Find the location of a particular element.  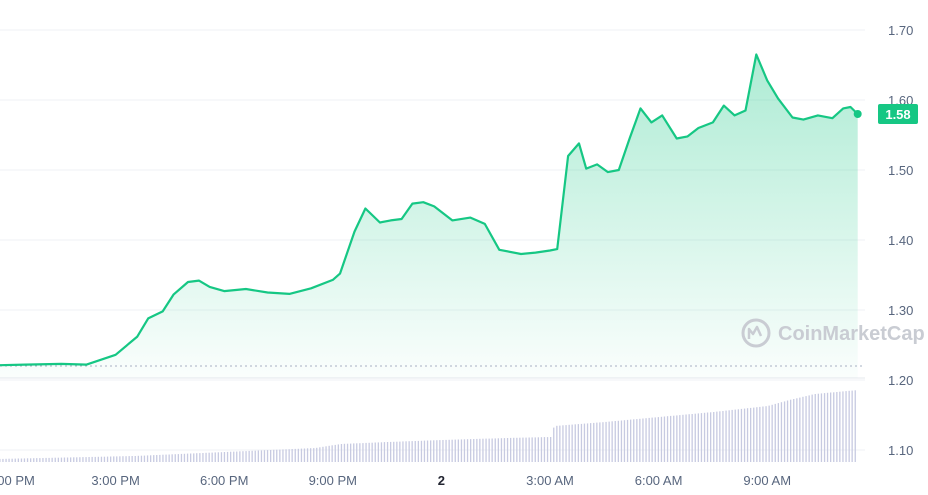

current-price-dot is located at coordinates (857, 114).